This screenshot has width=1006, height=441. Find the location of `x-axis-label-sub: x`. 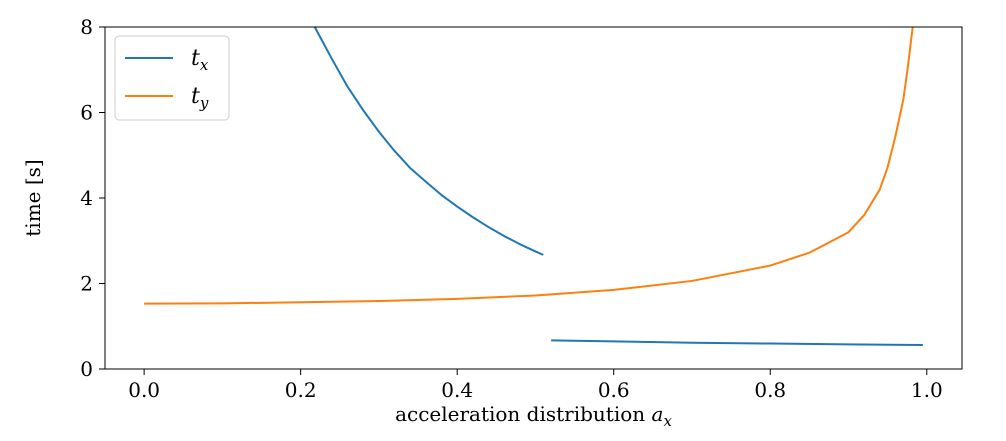

x-axis-label-sub: x is located at coordinates (667, 421).